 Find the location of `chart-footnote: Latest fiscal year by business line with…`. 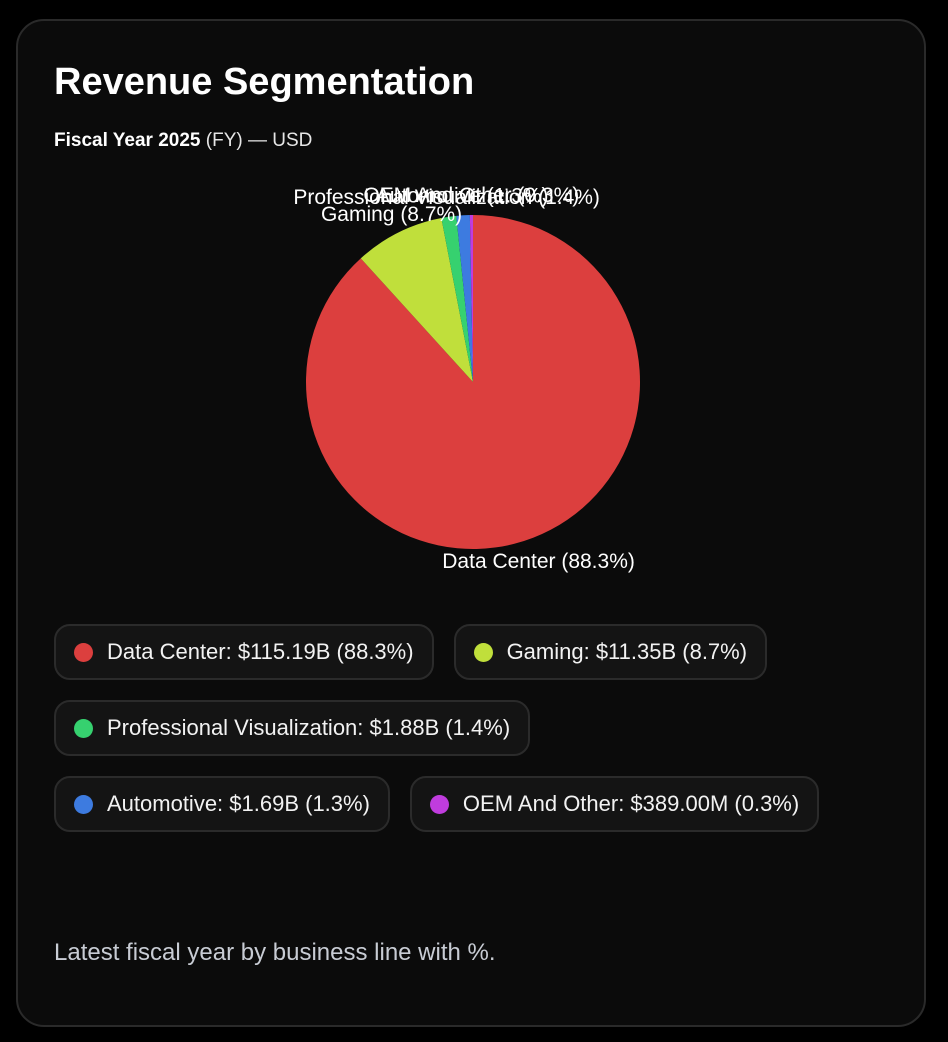

chart-footnote: Latest fiscal year by business line with… is located at coordinates (275, 952).